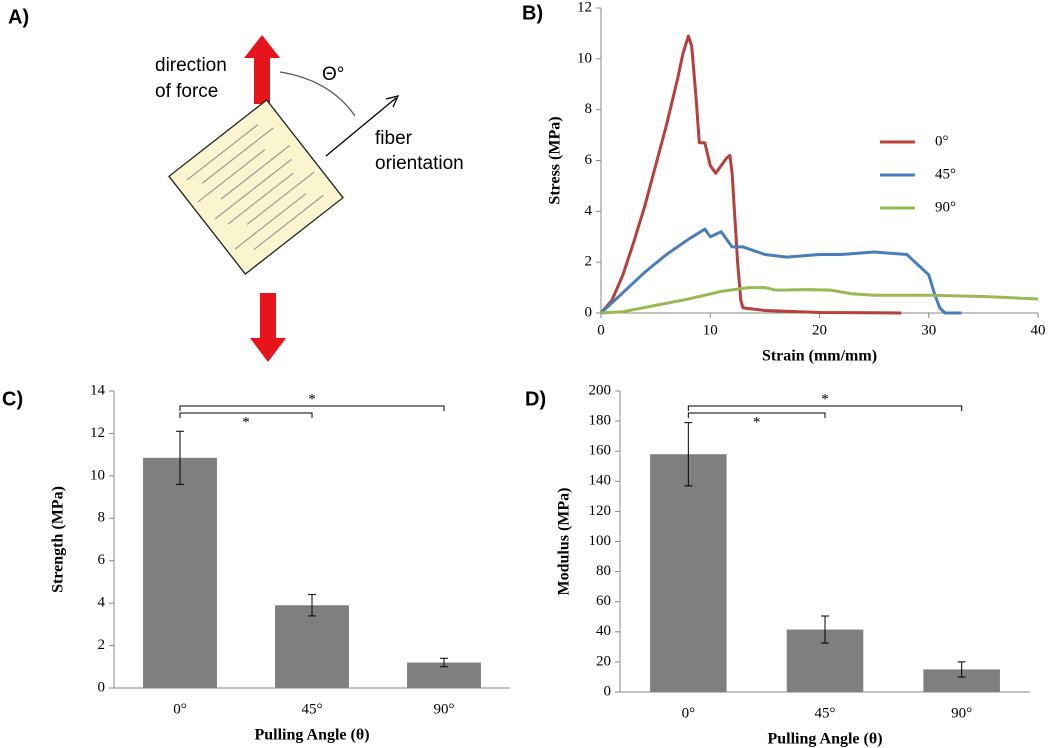 This screenshot has width=1050, height=748. Describe the element at coordinates (98, 390) in the screenshot. I see `y-tick-label: 14` at that location.